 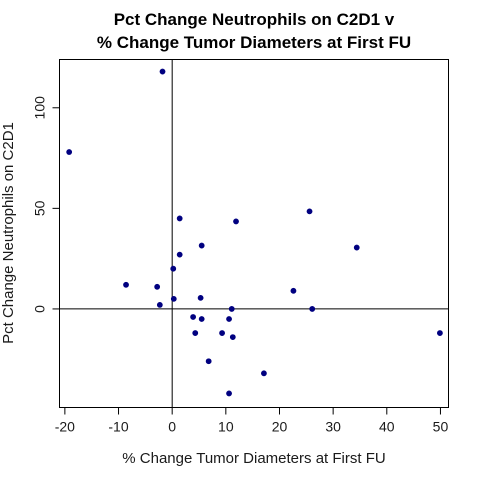 What do you see at coordinates (65, 427) in the screenshot?
I see `x-tick-label: -20` at bounding box center [65, 427].